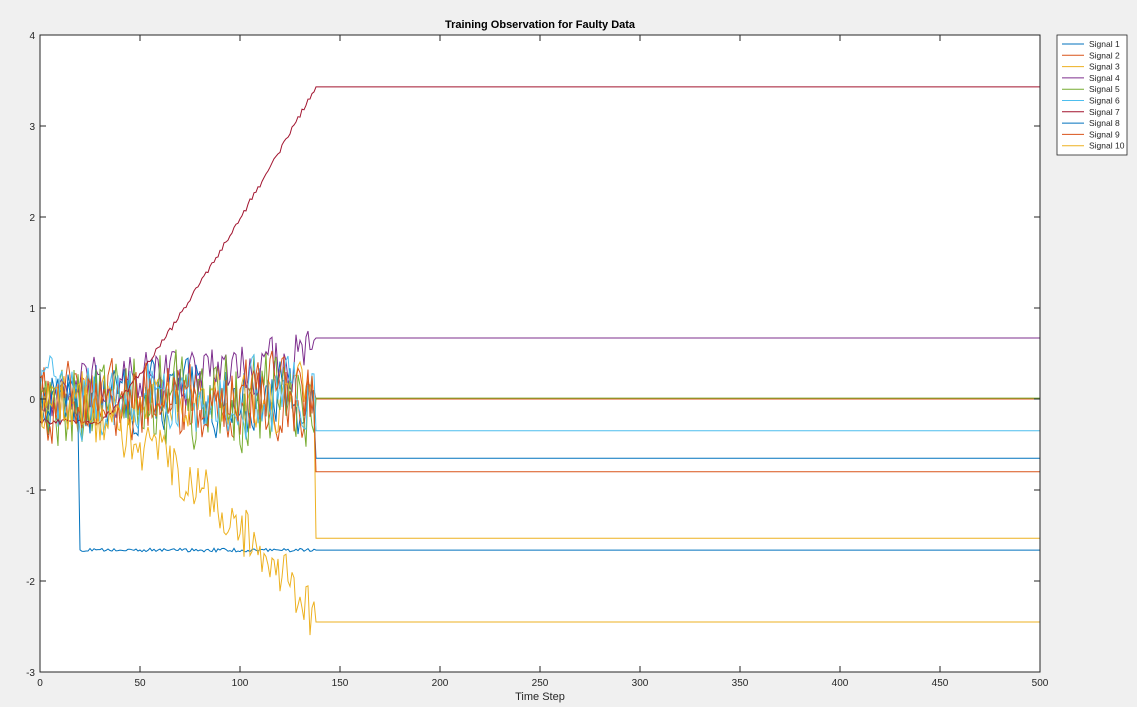 The image size is (1137, 707). What do you see at coordinates (1104, 67) in the screenshot?
I see `legend-label: Signal 3` at bounding box center [1104, 67].